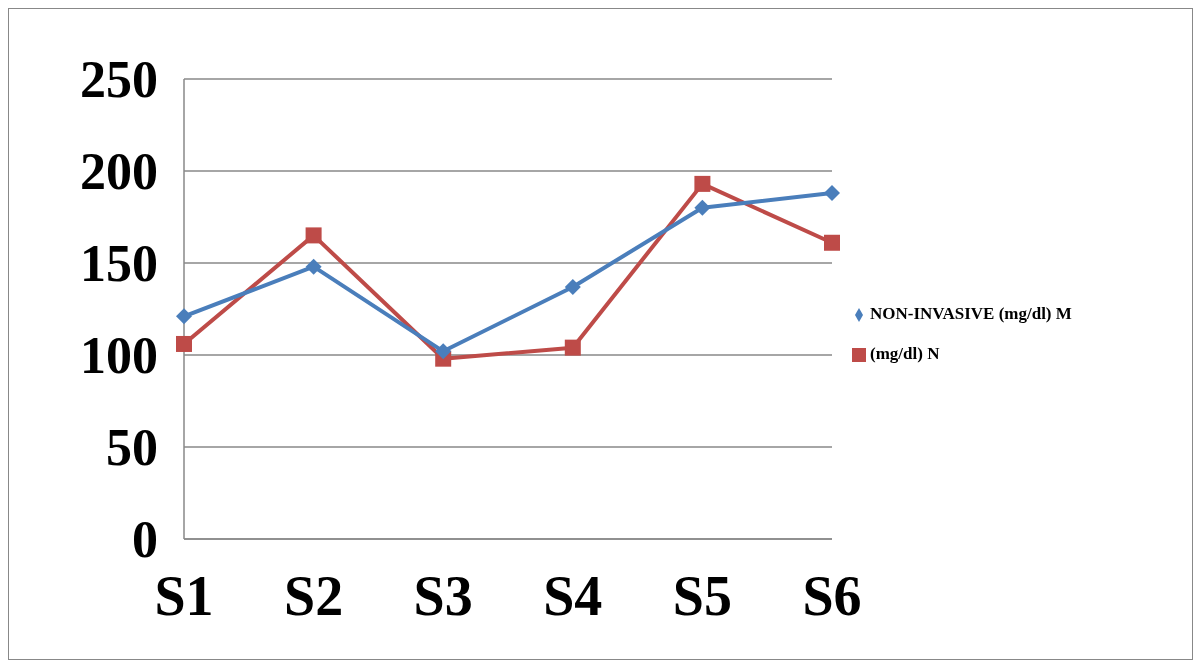 The image size is (1201, 668). I want to click on y-tick-label: 200, so click(119, 172).